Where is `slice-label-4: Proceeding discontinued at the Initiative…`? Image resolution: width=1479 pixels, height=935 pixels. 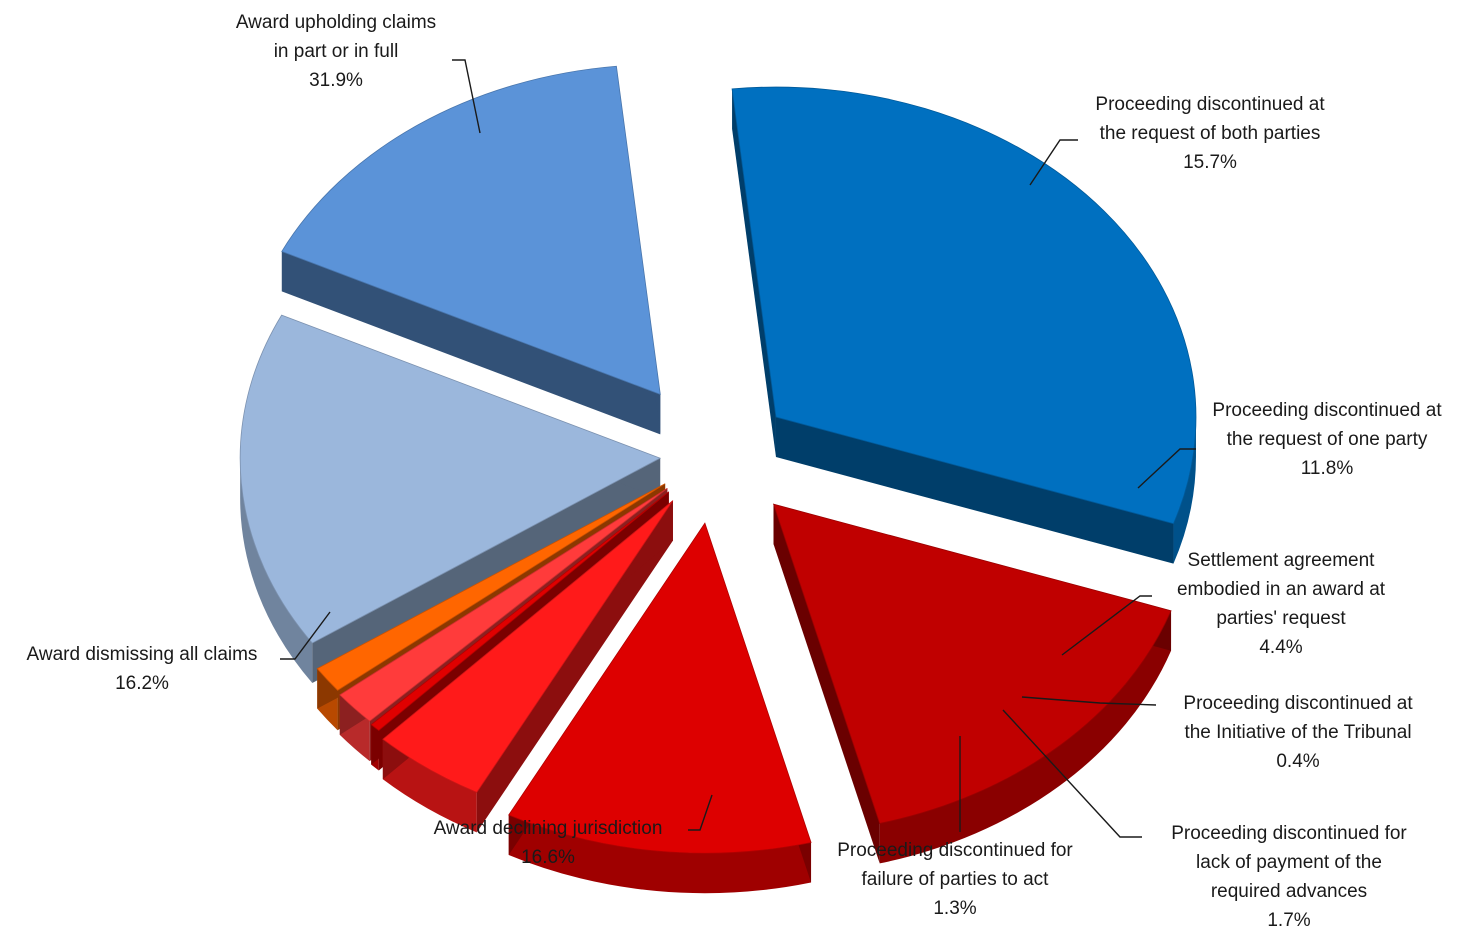 slice-label-4: Proceeding discontinued at the Initiative… is located at coordinates (1298, 732).